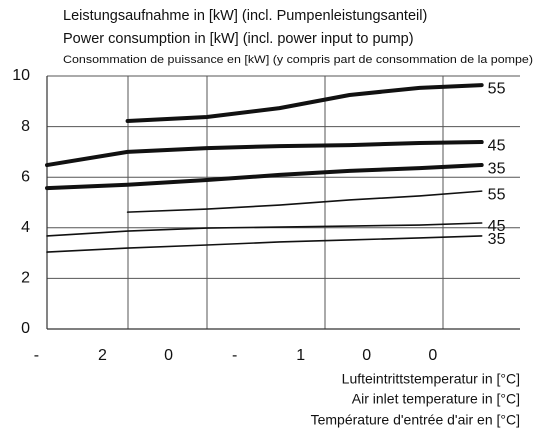  Describe the element at coordinates (25, 227) in the screenshot. I see `y-tick-label: 4` at that location.